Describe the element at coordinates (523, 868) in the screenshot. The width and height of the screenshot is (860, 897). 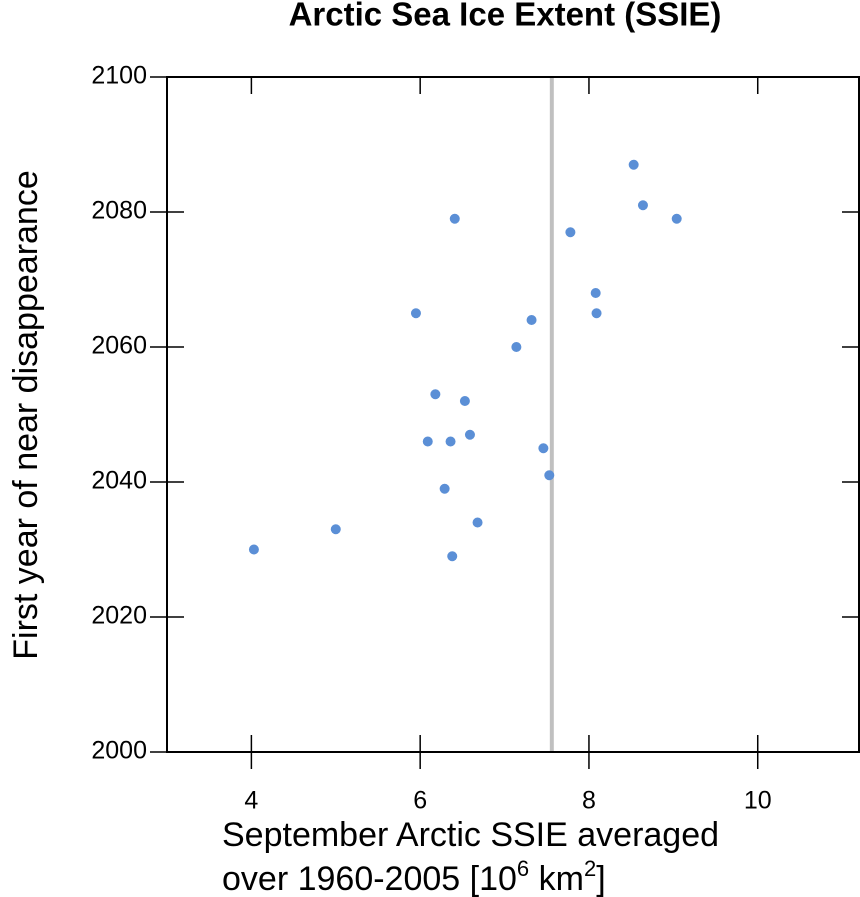
I see `x-axis-label-sup: 6` at that location.